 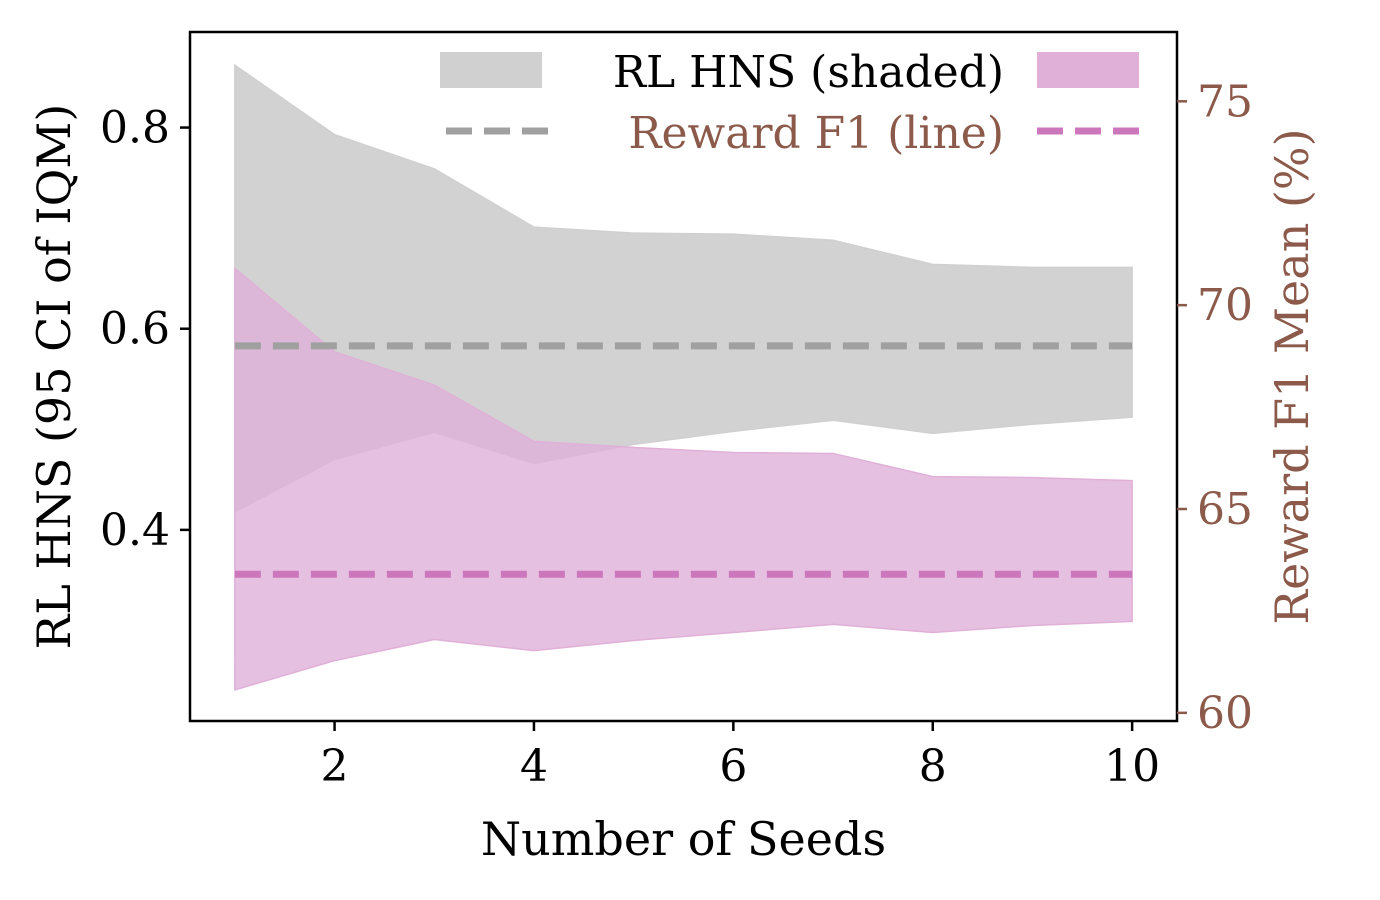 What do you see at coordinates (1088, 70) in the screenshot?
I see `legend-pink-band-swatch` at bounding box center [1088, 70].